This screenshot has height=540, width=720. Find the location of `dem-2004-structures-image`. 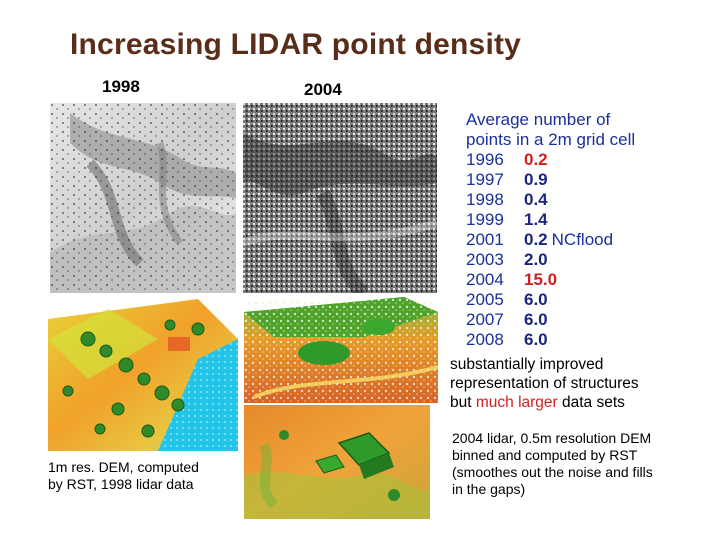

dem-2004-structures-image is located at coordinates (341, 350).